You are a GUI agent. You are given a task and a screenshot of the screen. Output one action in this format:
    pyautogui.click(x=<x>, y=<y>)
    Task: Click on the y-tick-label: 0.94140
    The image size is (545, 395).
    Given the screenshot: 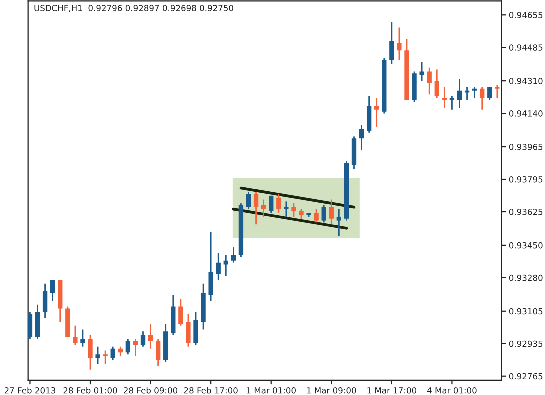 What is the action you would take?
    pyautogui.click(x=526, y=113)
    